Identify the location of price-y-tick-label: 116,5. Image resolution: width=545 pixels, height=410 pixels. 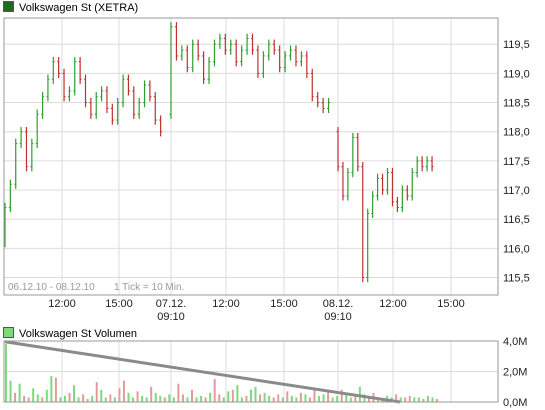
(516, 220).